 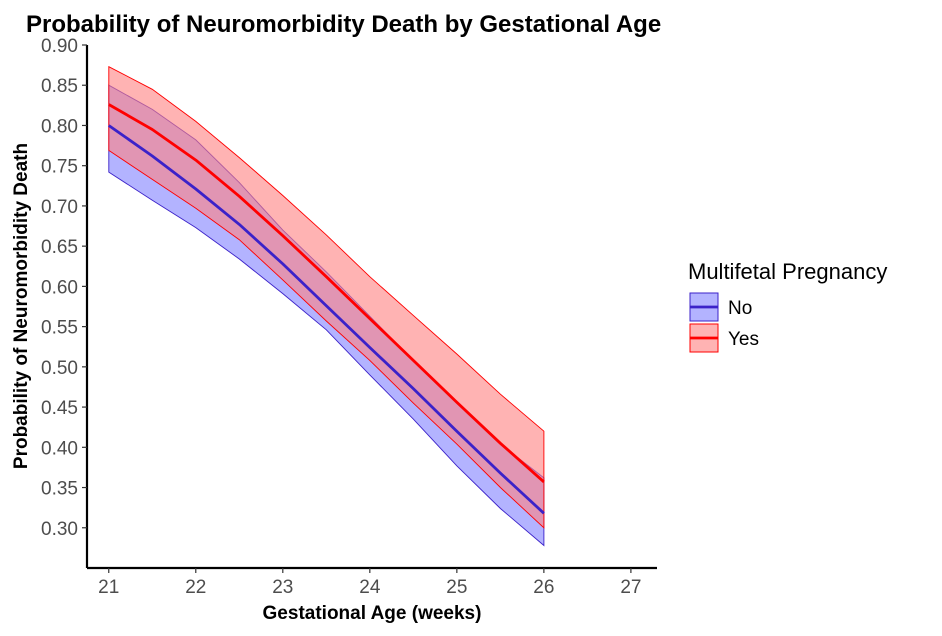 What do you see at coordinates (59, 46) in the screenshot?
I see `y-tick-label: 0.90` at bounding box center [59, 46].